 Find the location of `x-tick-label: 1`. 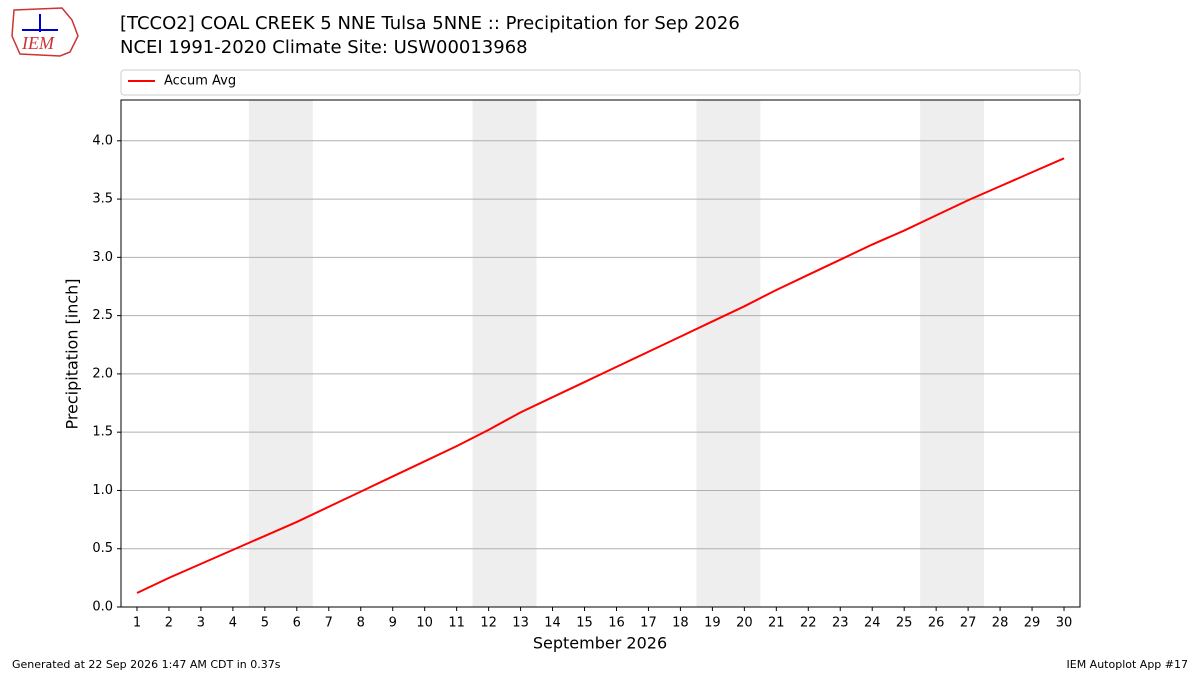

x-tick-label: 1 is located at coordinates (137, 623).